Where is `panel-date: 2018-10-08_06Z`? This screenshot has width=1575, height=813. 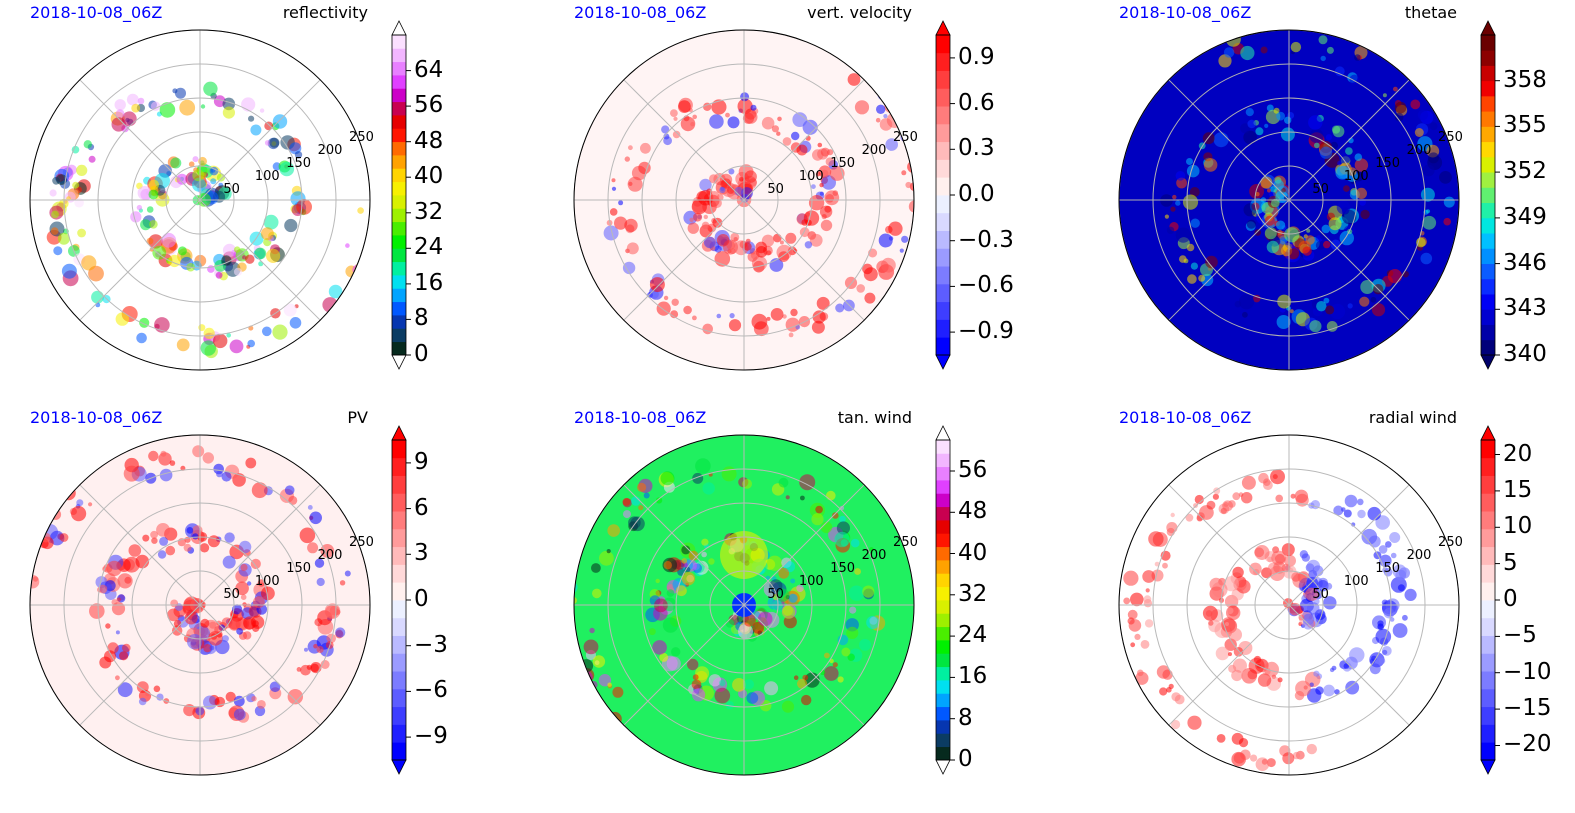
panel-date: 2018-10-08_06Z is located at coordinates (96, 12).